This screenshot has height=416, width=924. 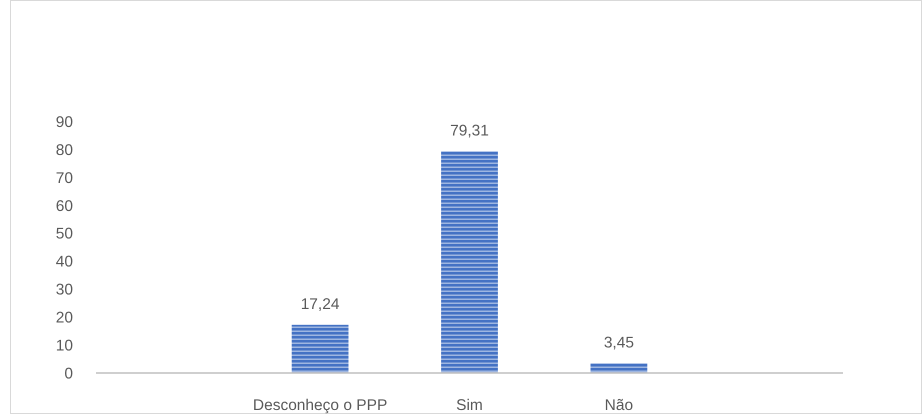 I want to click on y-tick-label: 80, so click(x=65, y=150).